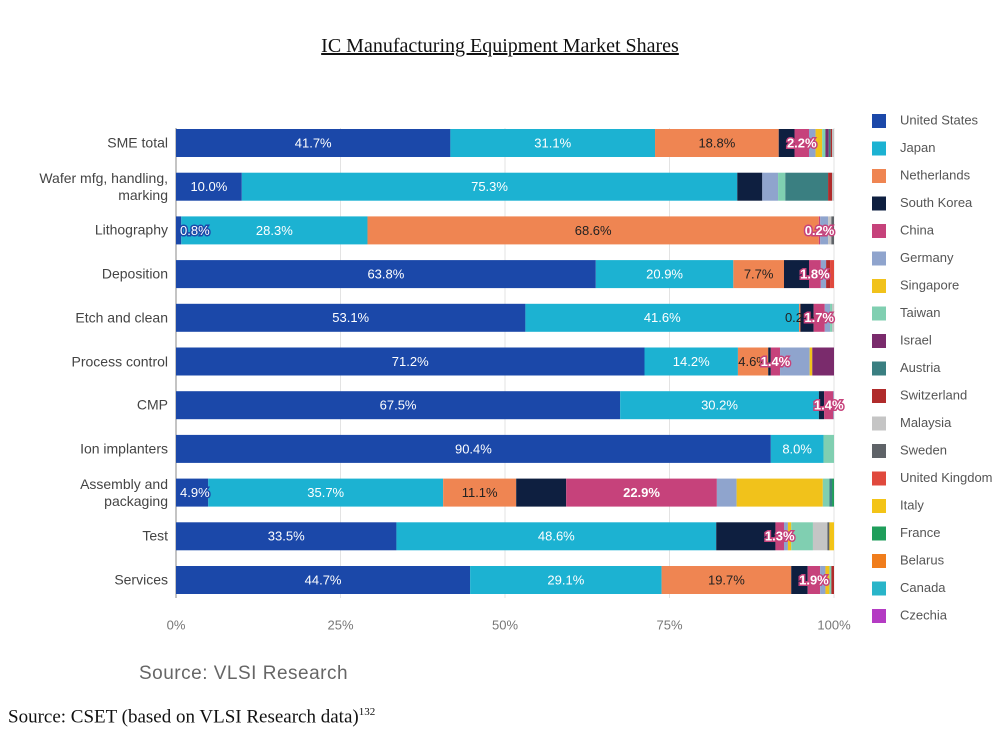 Image resolution: width=1000 pixels, height=741 pixels. Describe the element at coordinates (917, 147) in the screenshot. I see `legend-label: Japan` at that location.